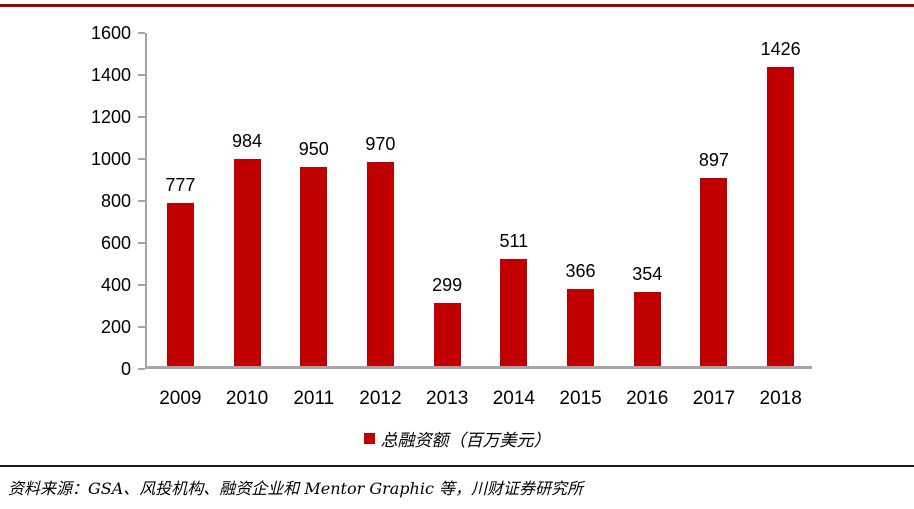  What do you see at coordinates (125, 369) in the screenshot?
I see `y-axis-tick-label: 0` at bounding box center [125, 369].